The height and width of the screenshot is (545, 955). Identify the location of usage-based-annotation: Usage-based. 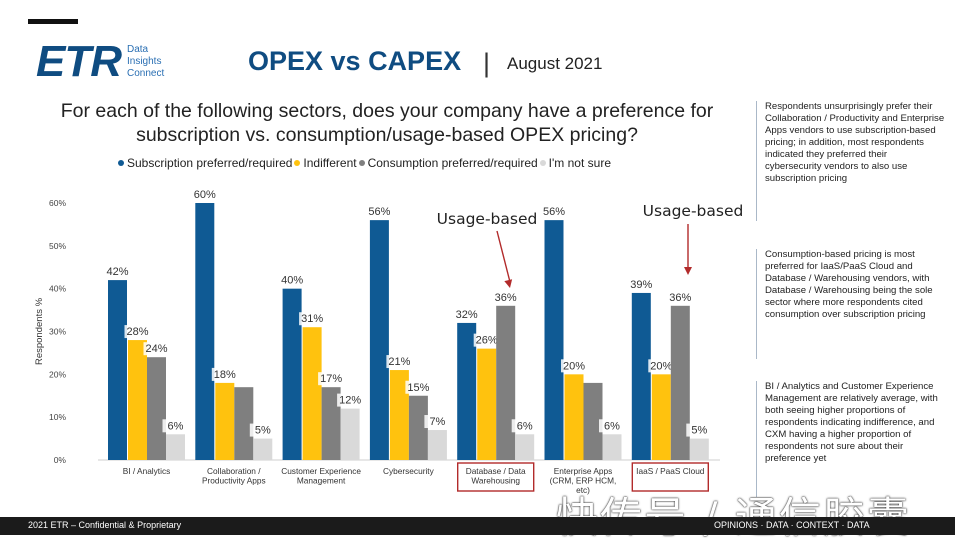
(487, 219).